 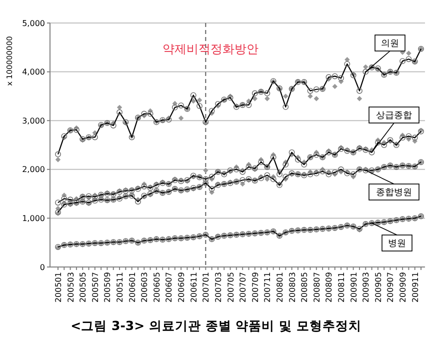 What do you see at coordinates (397, 244) in the screenshot?
I see `legend-label: 병원` at bounding box center [397, 244].